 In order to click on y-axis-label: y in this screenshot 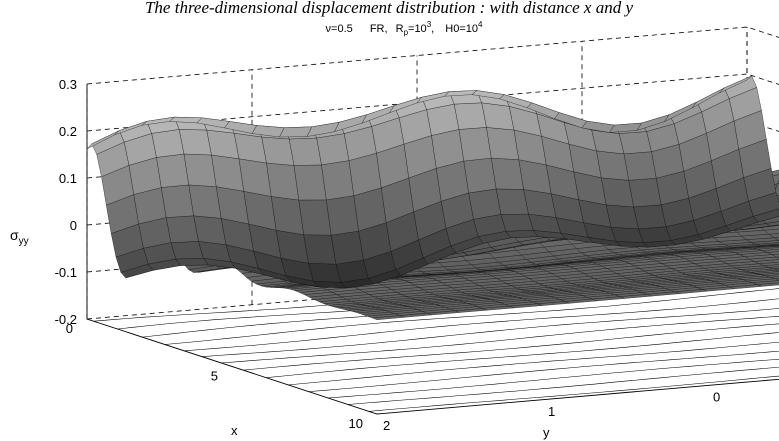, I will do `click(546, 432)`.